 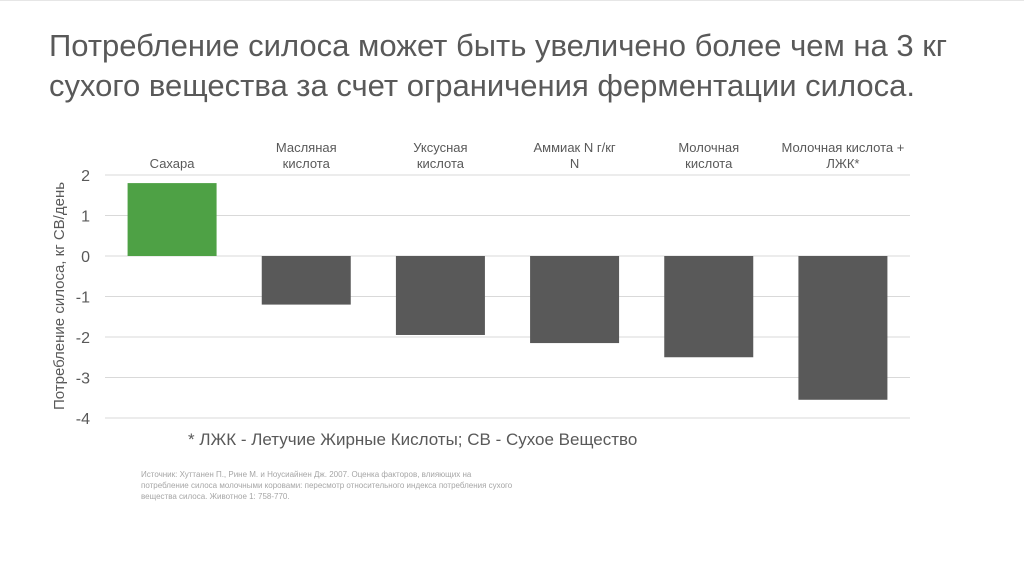 I want to click on category-label: ЛЖК*, so click(x=842, y=163).